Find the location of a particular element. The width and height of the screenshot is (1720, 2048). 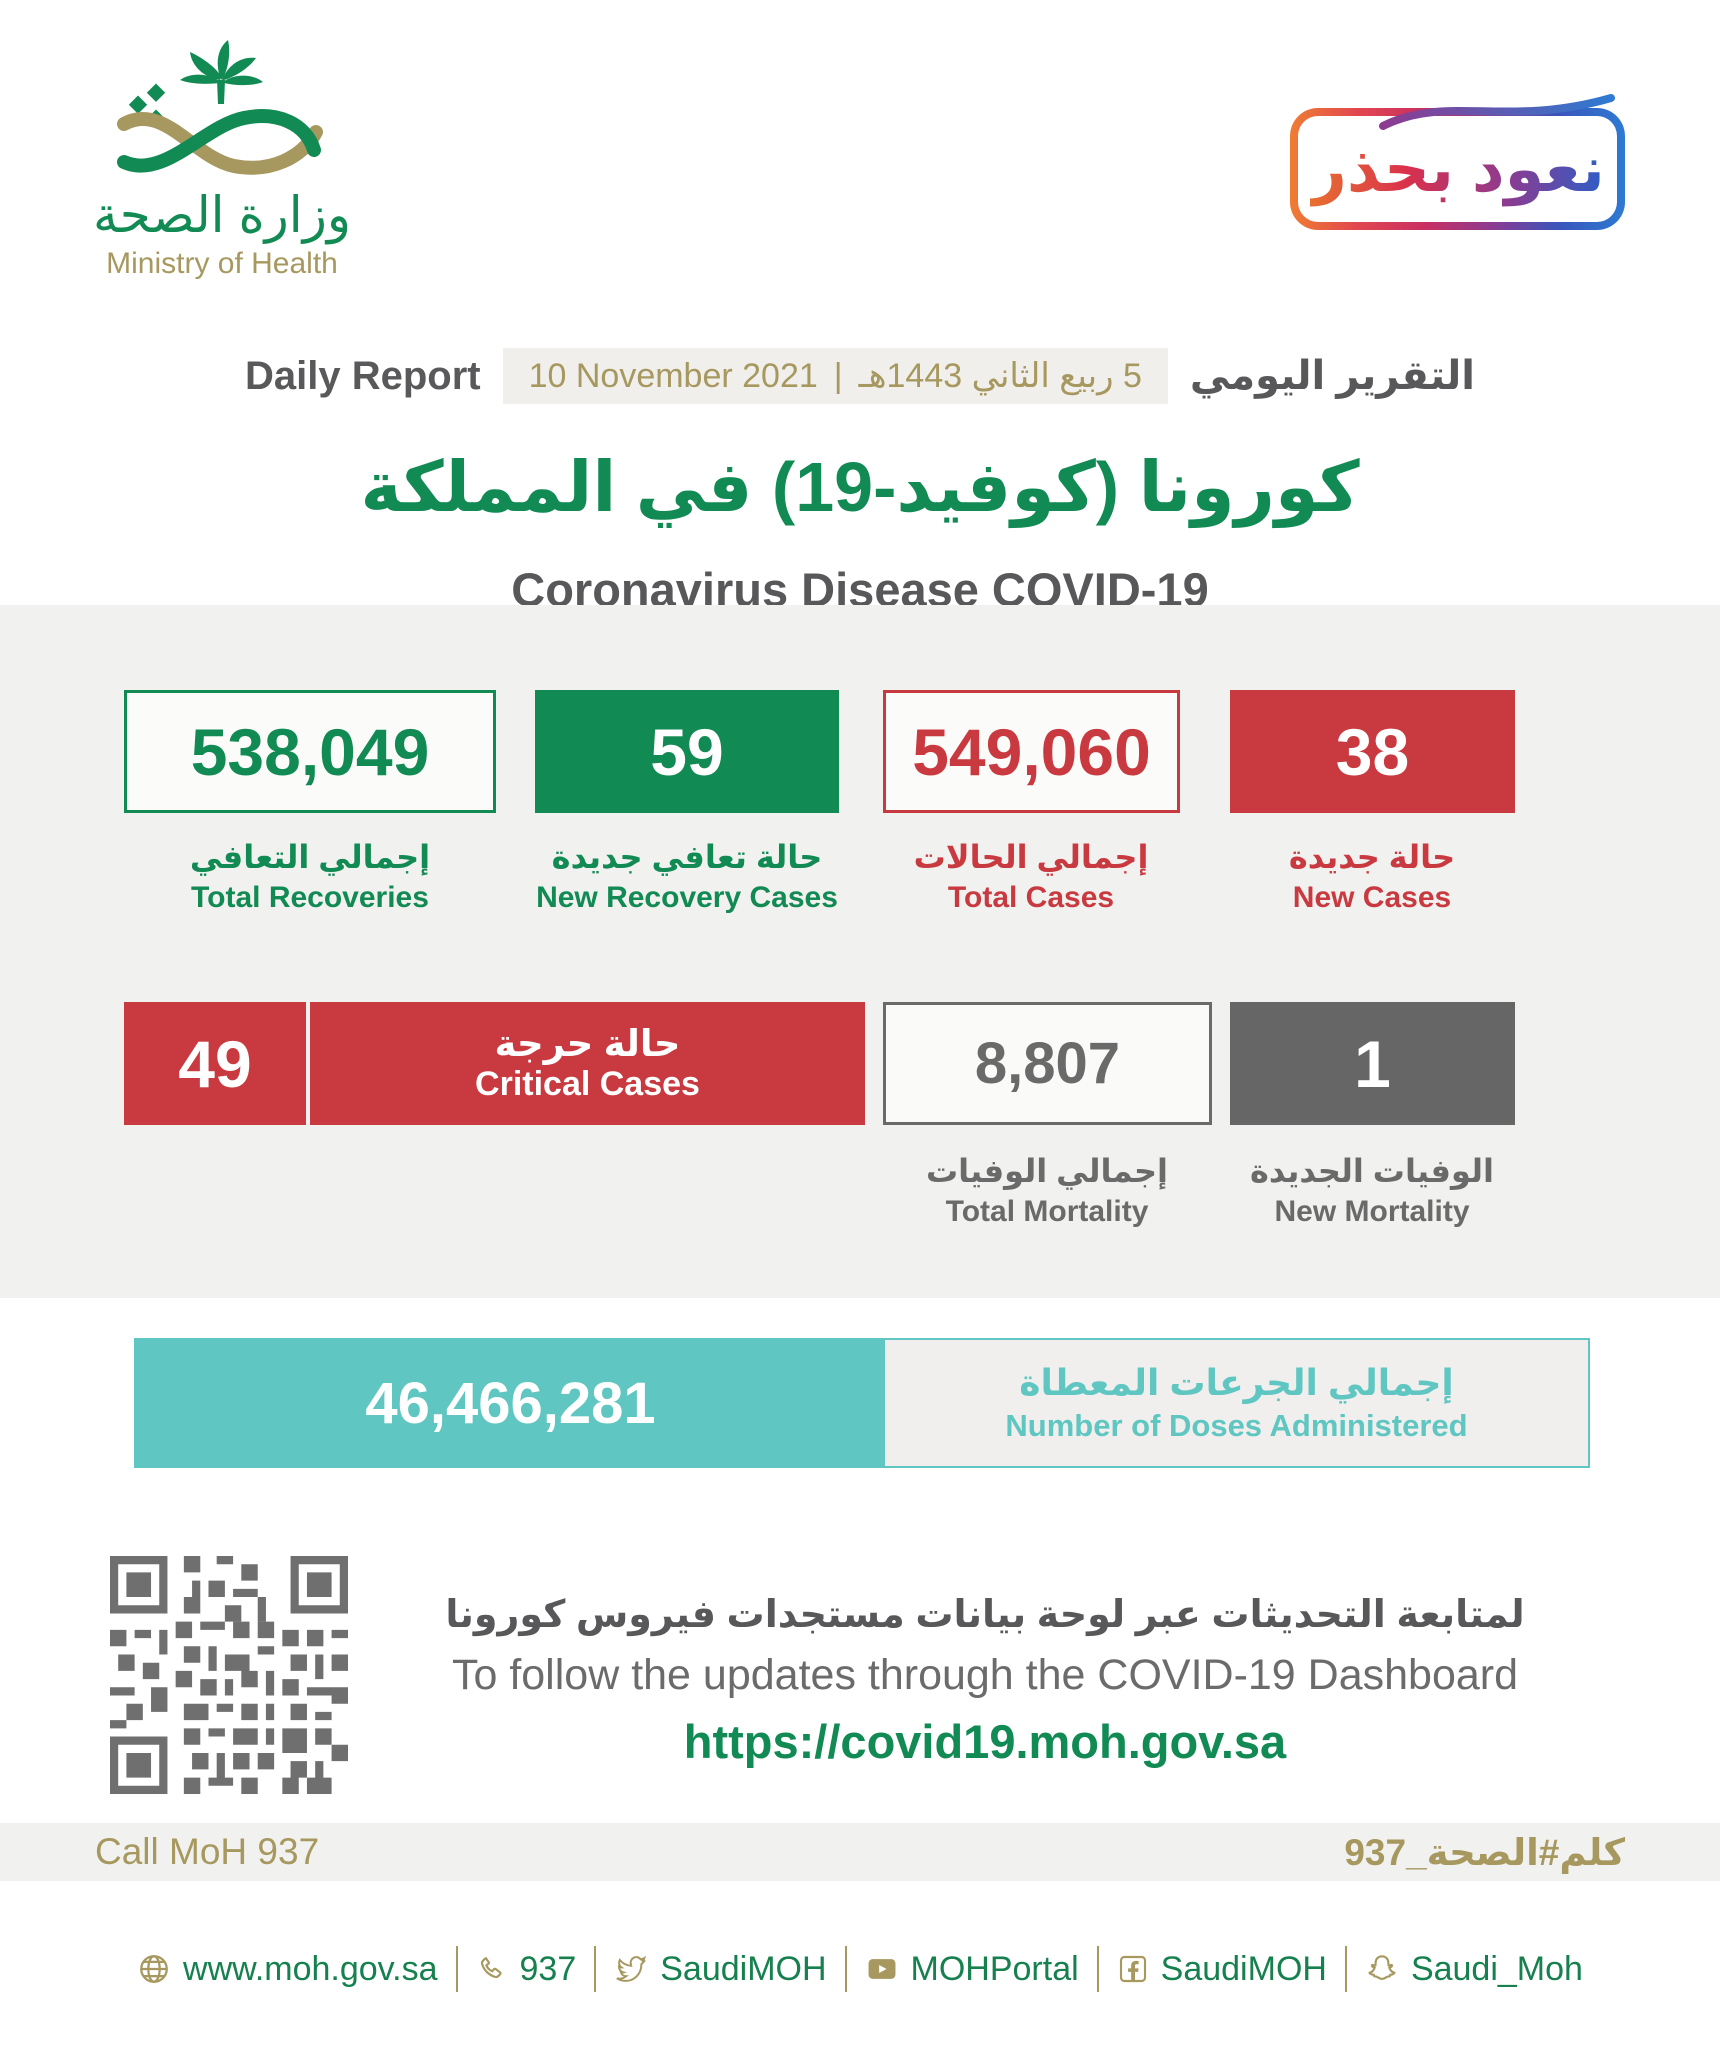

report-date-box: 10 November 2021 | 5 ربيع الثاني 1443هـ is located at coordinates (835, 376).